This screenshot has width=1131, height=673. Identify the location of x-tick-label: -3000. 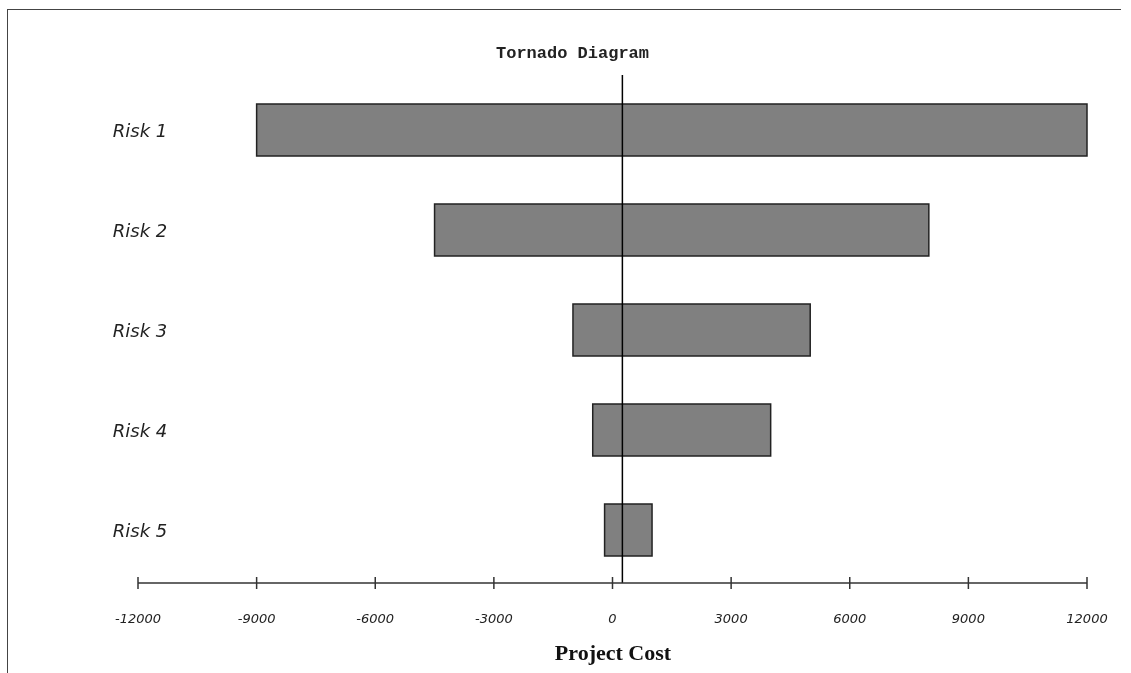
(493, 618).